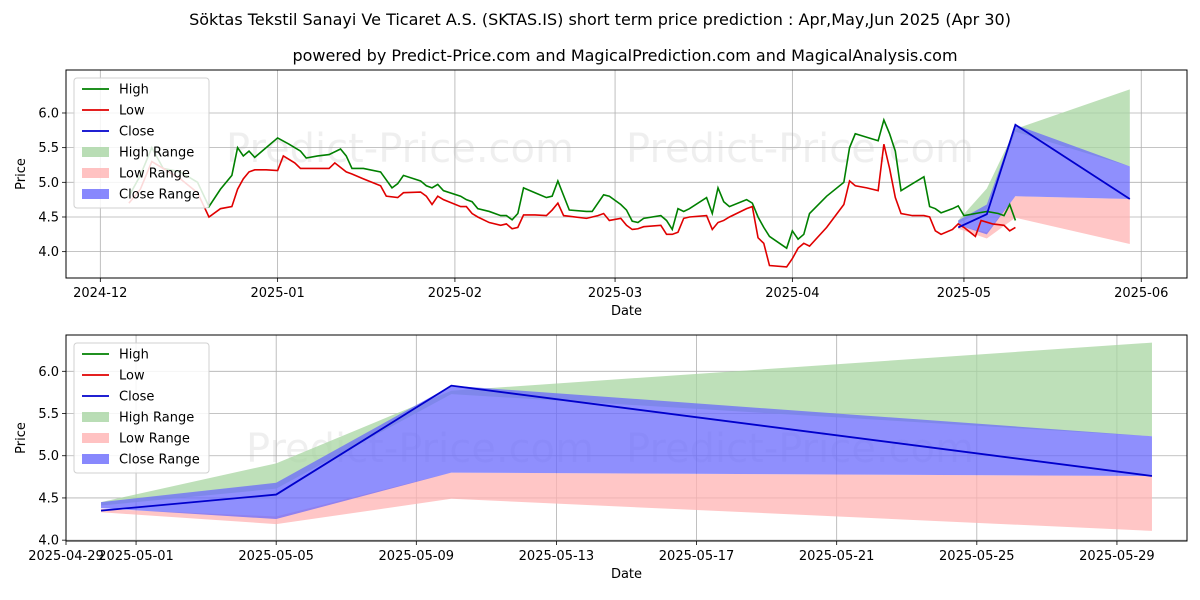 The width and height of the screenshot is (1200, 600). I want to click on close-forecast-line, so click(1044, 176).